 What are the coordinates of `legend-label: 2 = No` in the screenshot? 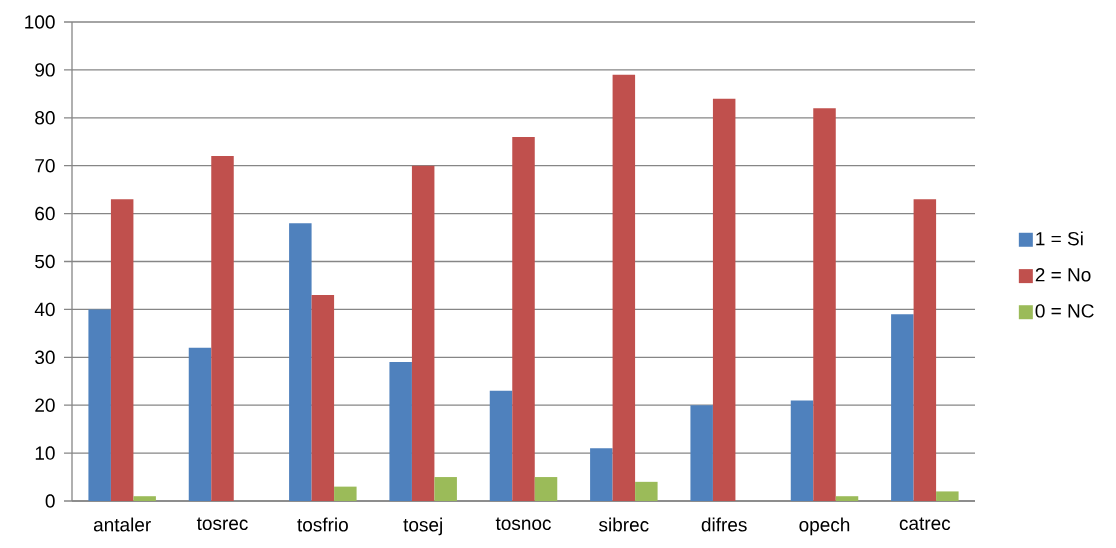 It's located at (1063, 275).